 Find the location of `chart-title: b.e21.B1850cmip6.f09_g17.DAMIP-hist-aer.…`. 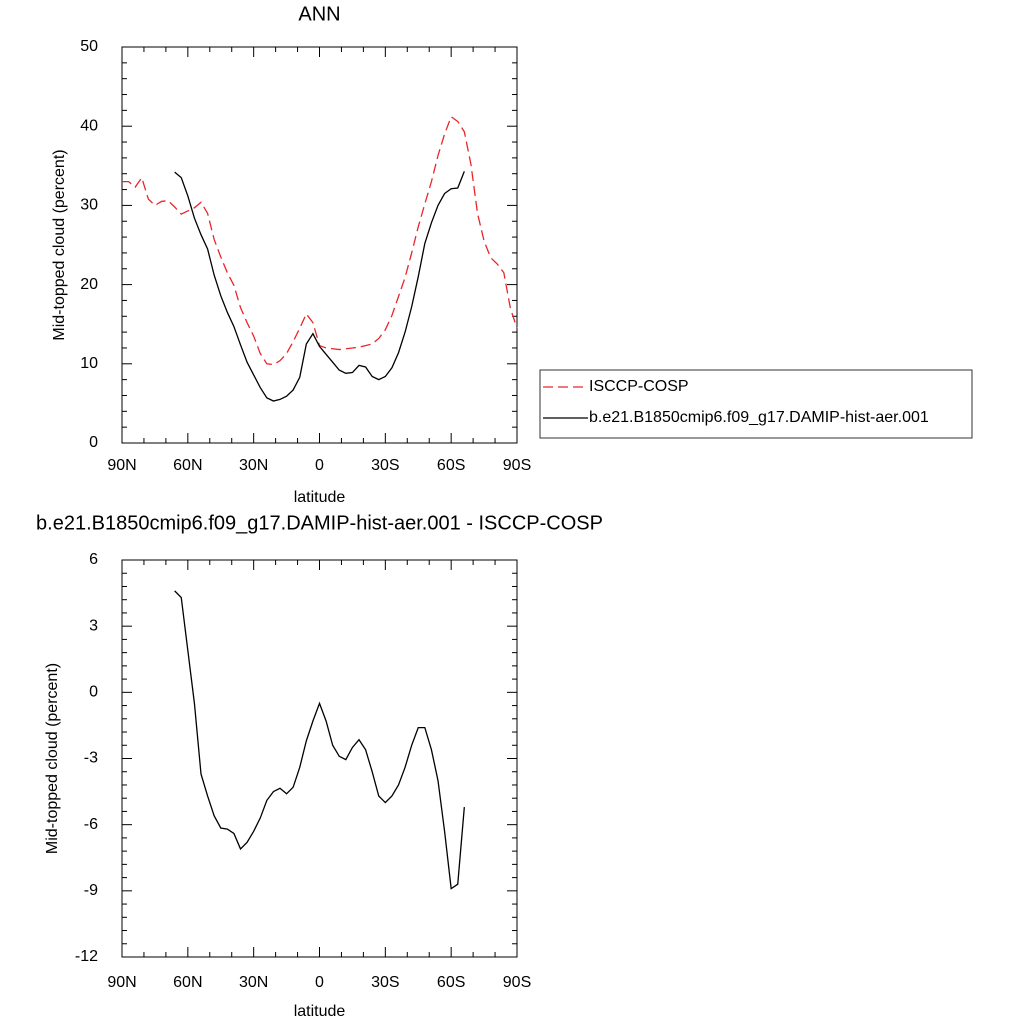

chart-title: b.e21.B1850cmip6.f09_g17.DAMIP-hist-aer.… is located at coordinates (319, 523).